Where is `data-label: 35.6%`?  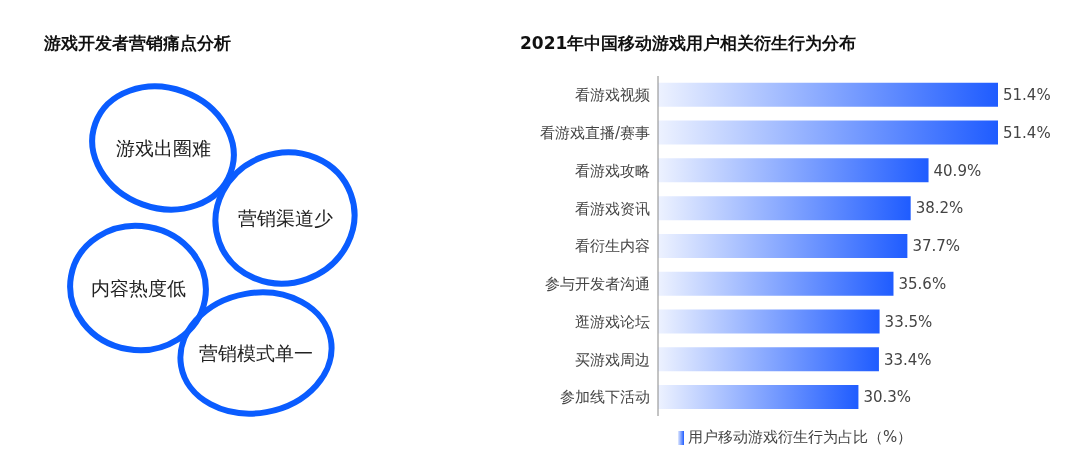
data-label: 35.6% is located at coordinates (922, 284).